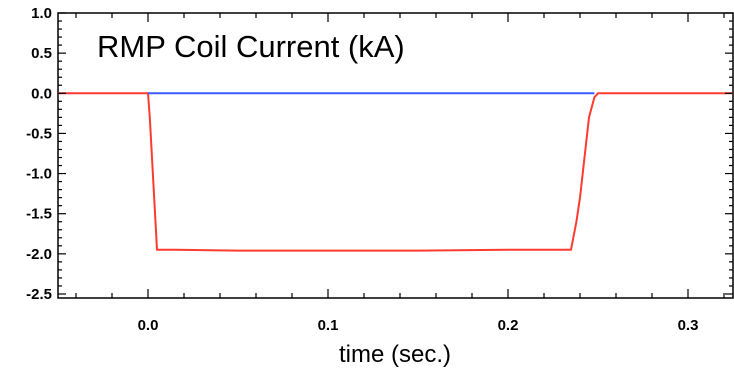 The height and width of the screenshot is (372, 734). I want to click on y-tick-label: -0.5, so click(39, 133).